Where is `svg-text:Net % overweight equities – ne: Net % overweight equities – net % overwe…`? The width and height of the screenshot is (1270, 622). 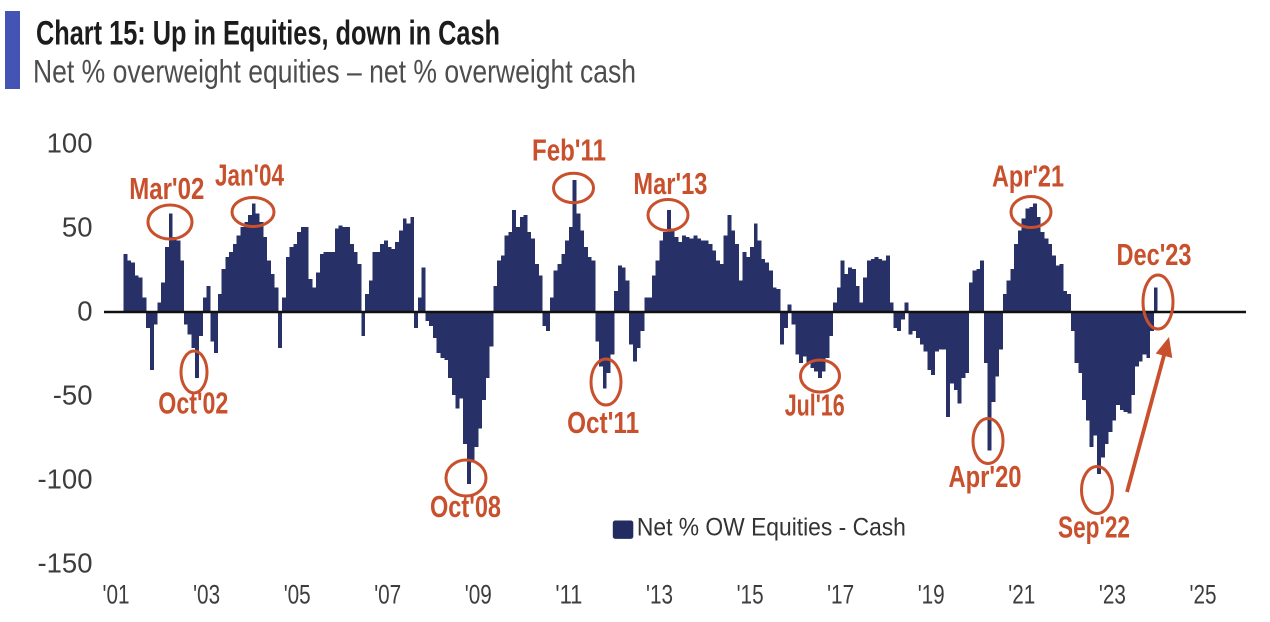
svg-text:Net % overweight equities – ne: Net % overweight equities – net % overwe… is located at coordinates (334, 72).